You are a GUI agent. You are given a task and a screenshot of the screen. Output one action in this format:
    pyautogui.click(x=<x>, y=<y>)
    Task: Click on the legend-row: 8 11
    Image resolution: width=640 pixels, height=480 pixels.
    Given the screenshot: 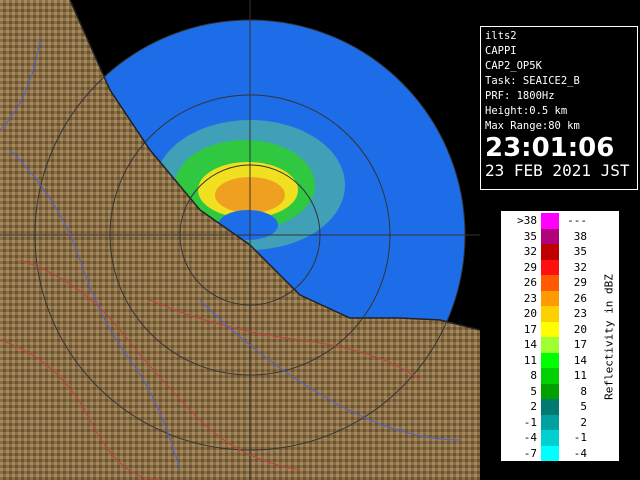 What is the action you would take?
    pyautogui.click(x=560, y=376)
    